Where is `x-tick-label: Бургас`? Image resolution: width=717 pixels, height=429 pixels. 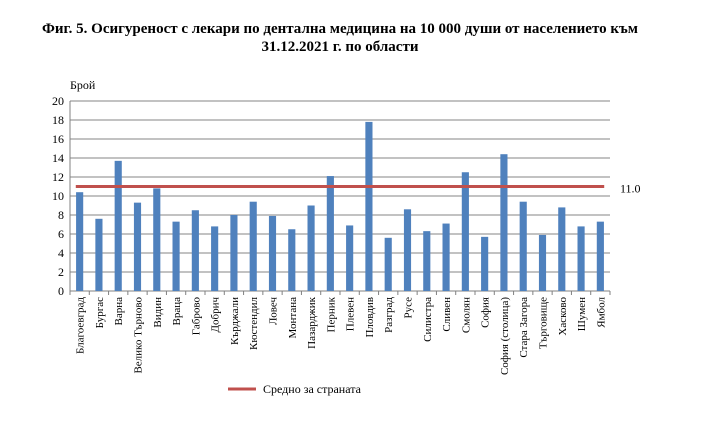 x-tick-label: Бургас is located at coordinates (100, 312).